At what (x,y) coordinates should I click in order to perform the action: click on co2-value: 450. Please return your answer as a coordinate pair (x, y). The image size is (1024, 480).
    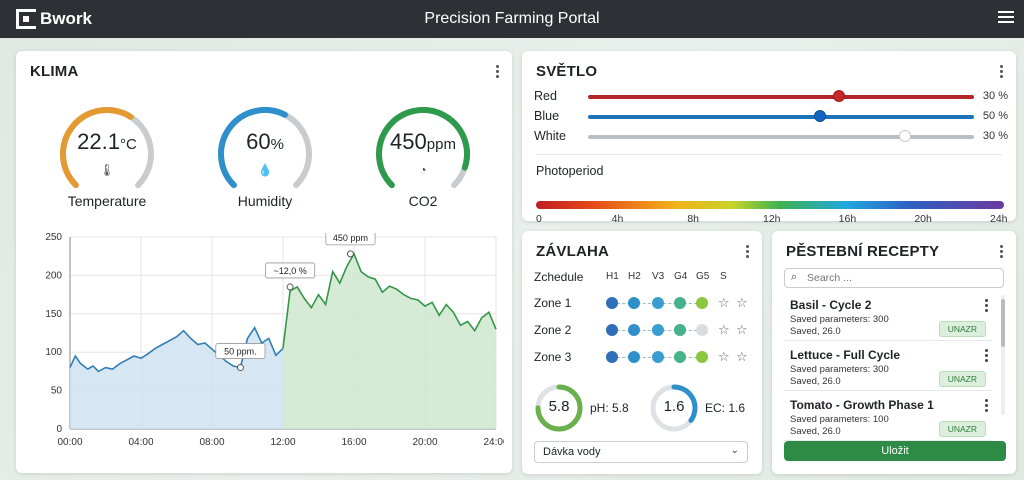
    Looking at the image, I should click on (408, 141).